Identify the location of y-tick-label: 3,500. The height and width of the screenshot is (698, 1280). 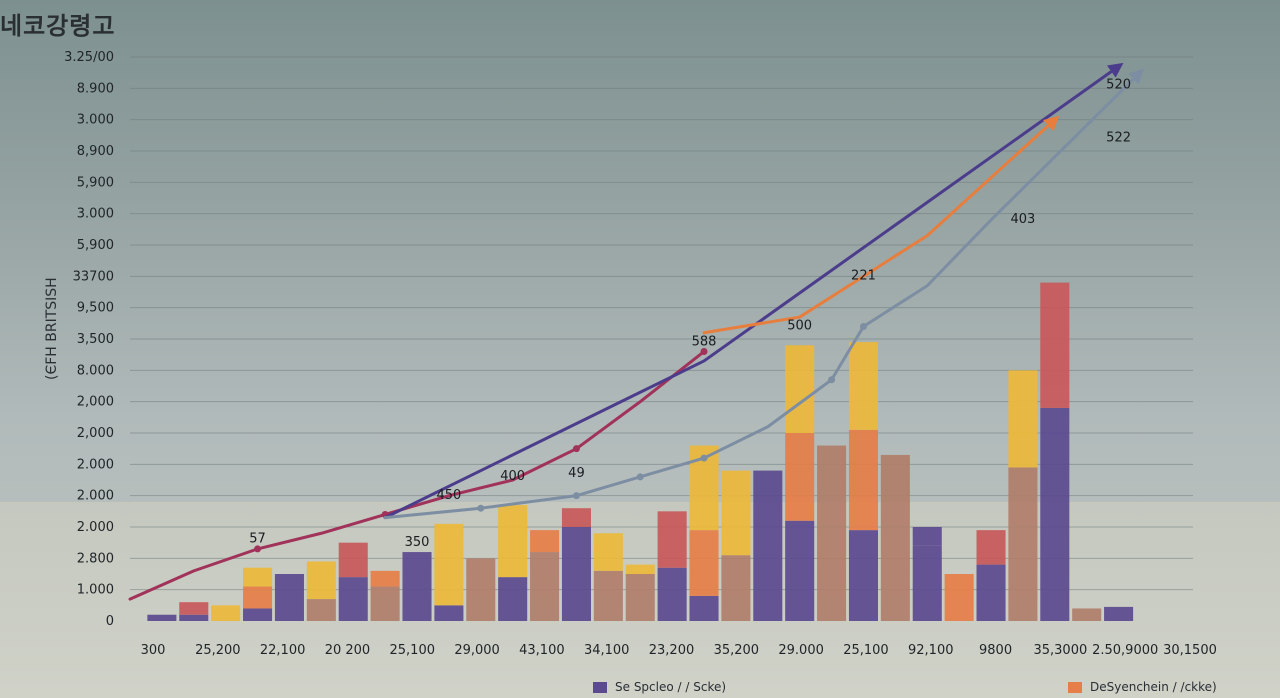
(95, 339).